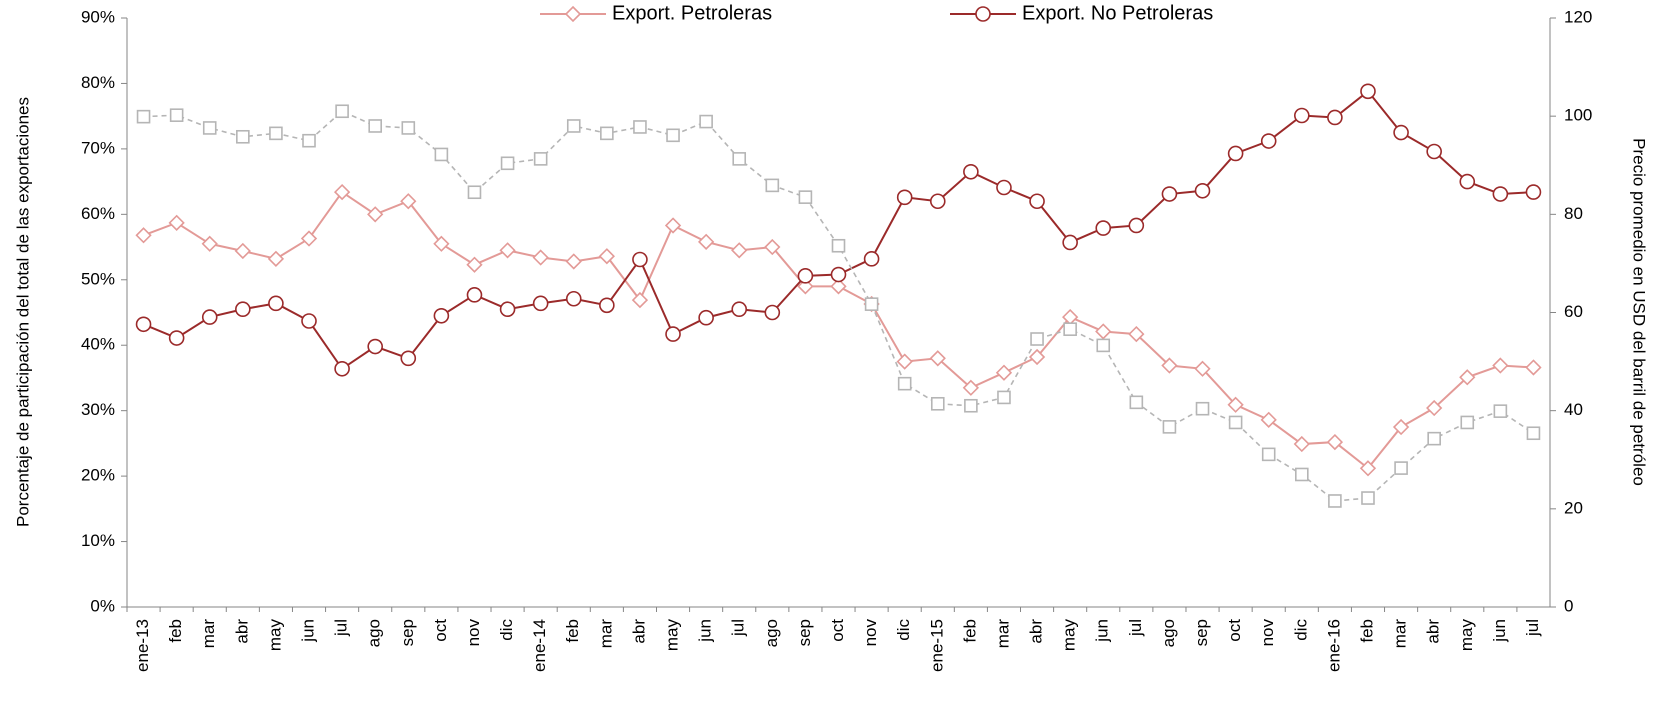 The image size is (1661, 701). I want to click on y-tick-label: 10%, so click(98, 540).